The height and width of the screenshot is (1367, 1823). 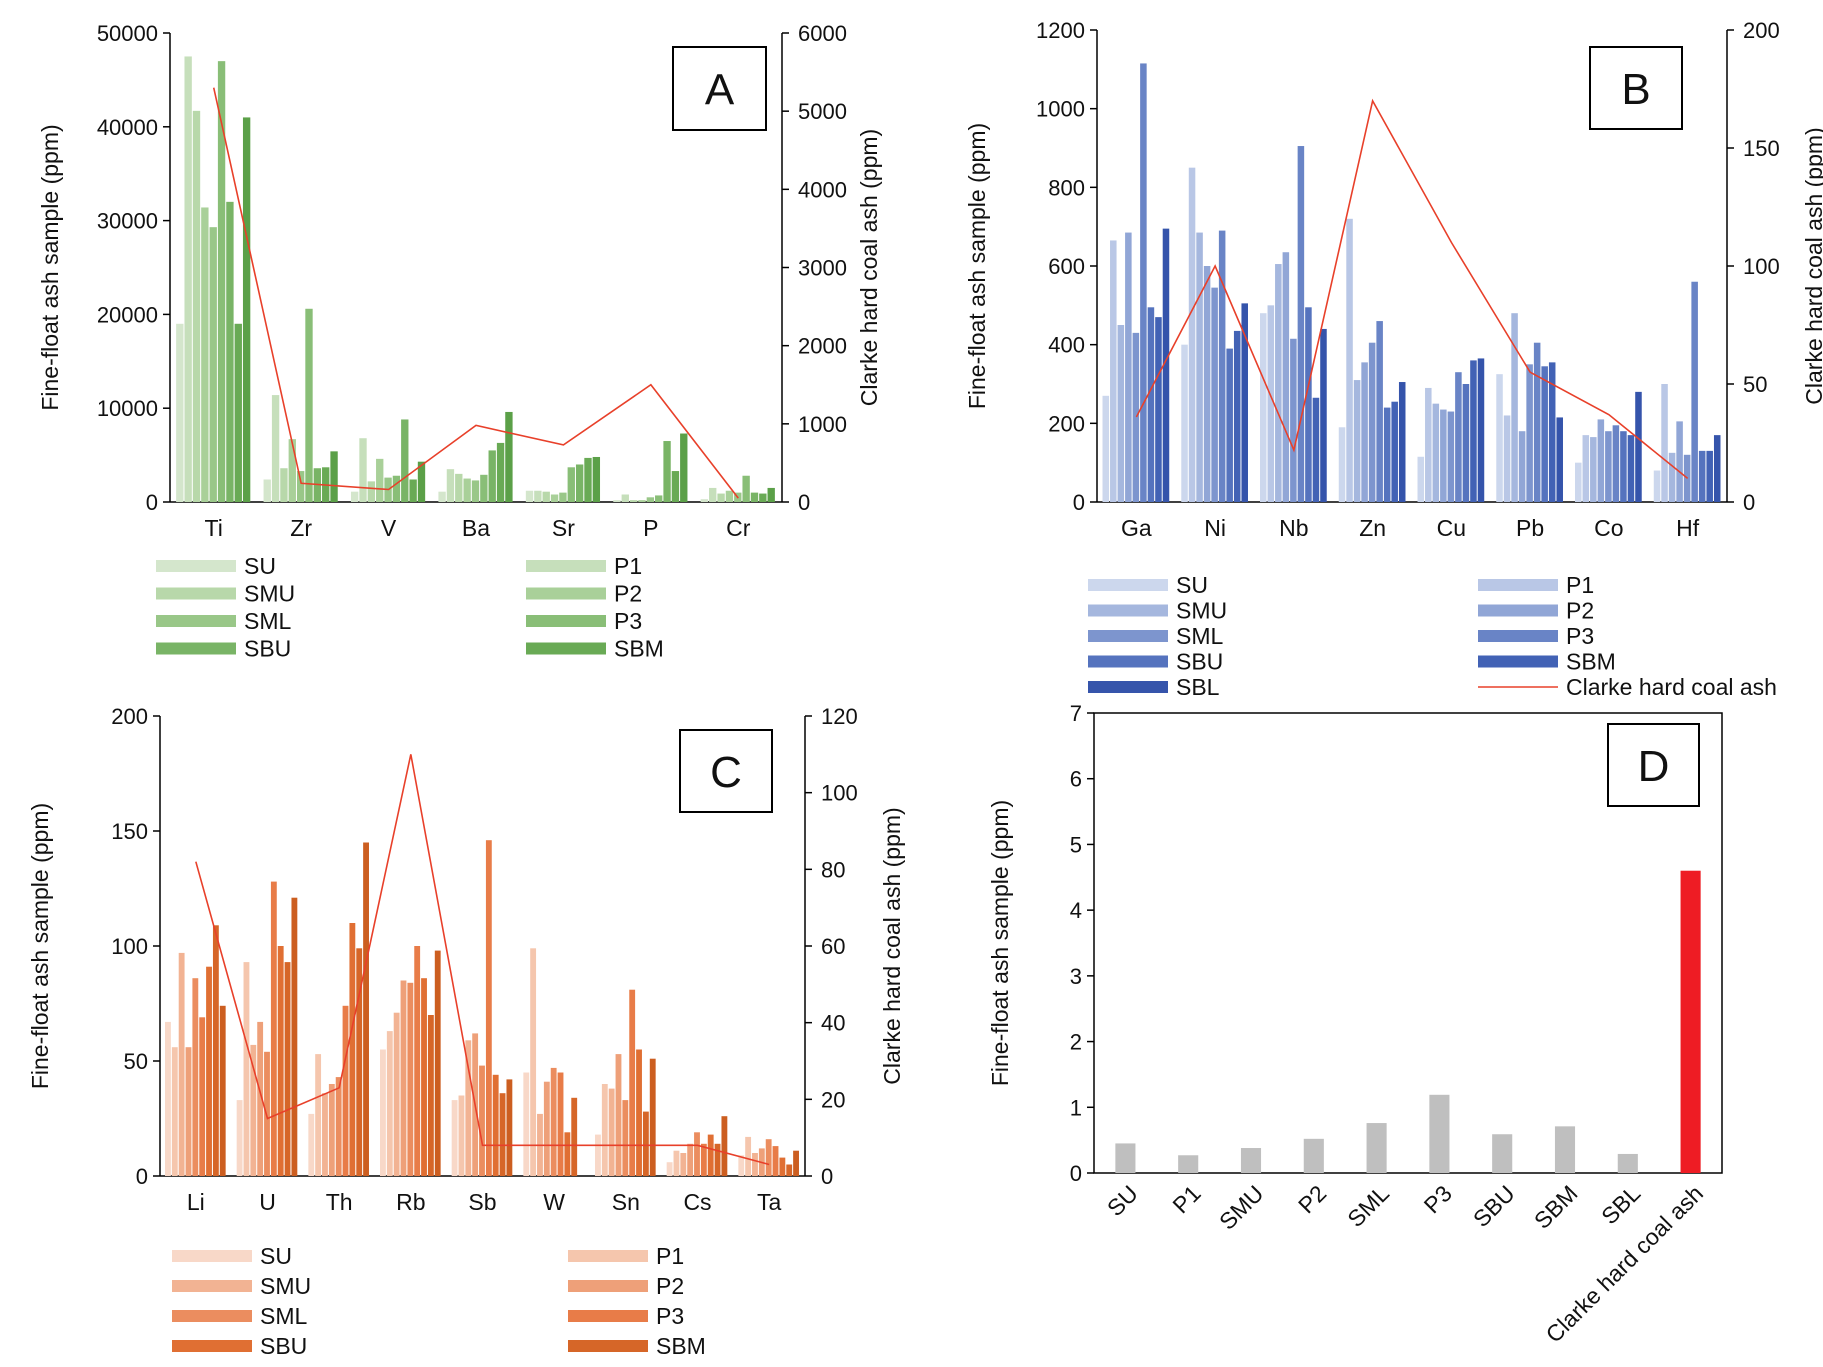 I want to click on legend-label: SBM, so click(x=1591, y=662).